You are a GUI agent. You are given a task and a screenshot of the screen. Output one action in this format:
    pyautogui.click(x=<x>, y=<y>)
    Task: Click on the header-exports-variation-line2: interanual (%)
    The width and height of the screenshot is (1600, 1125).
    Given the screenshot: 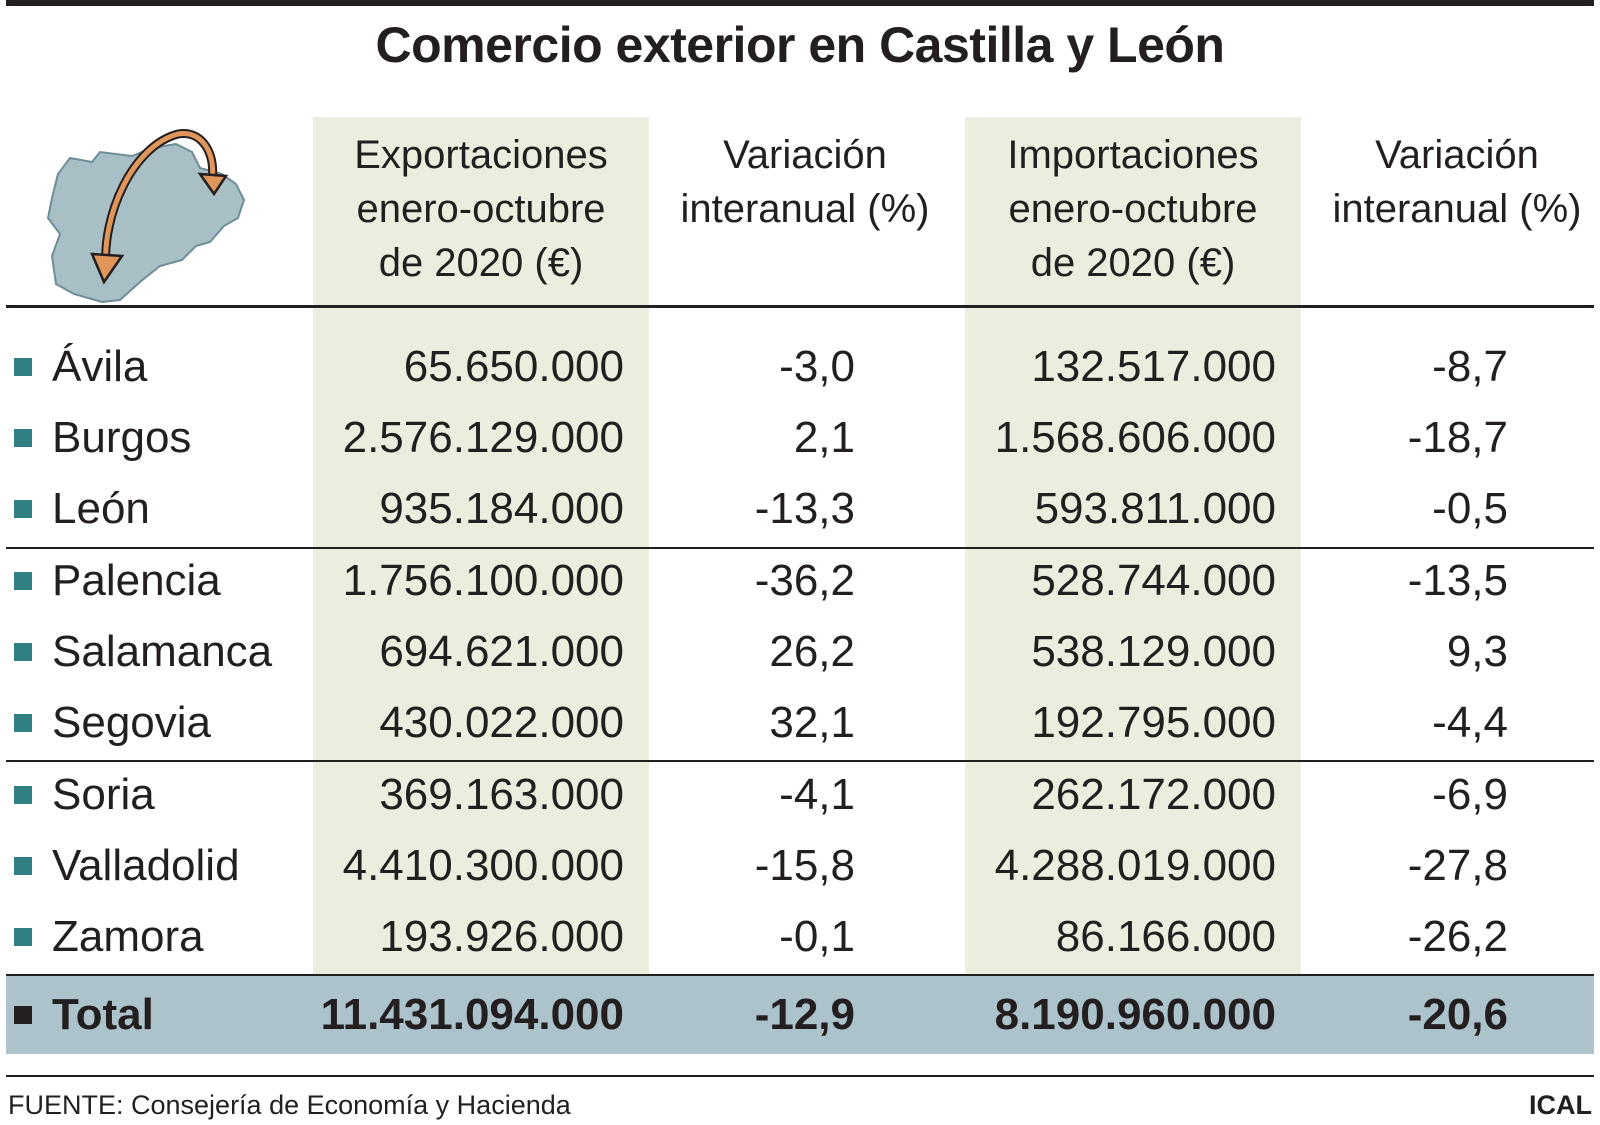 What is the action you would take?
    pyautogui.click(x=805, y=209)
    